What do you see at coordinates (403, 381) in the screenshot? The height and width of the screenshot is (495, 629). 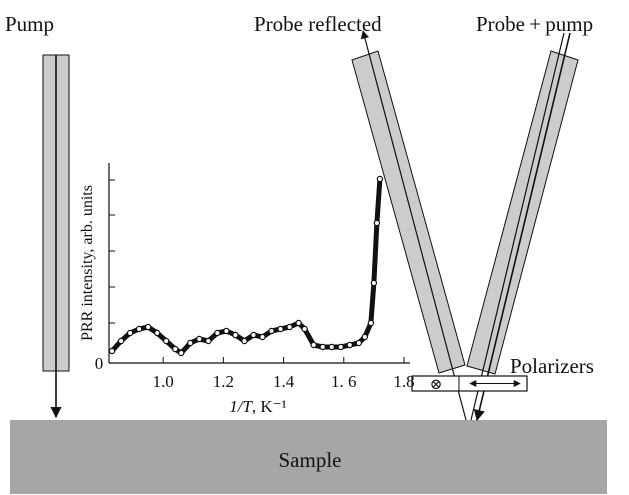 I see `x-tick-label: 1.8` at bounding box center [403, 381].